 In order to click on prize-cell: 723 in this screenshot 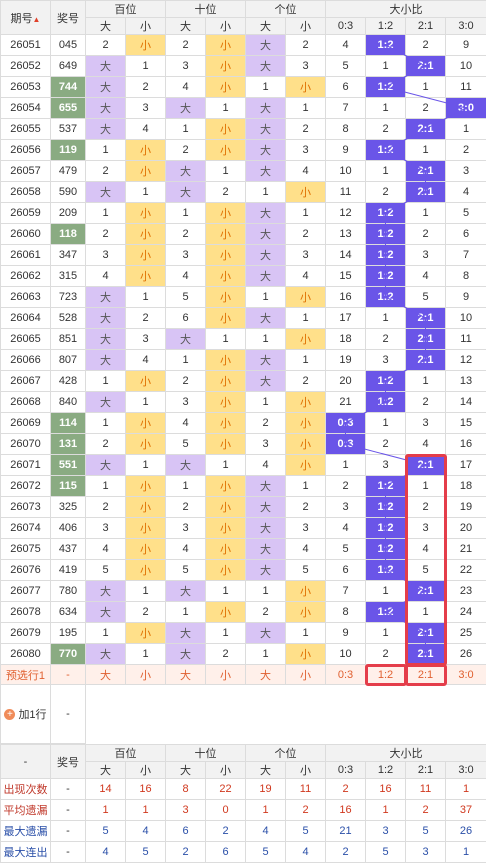, I will do `click(68, 297)`.